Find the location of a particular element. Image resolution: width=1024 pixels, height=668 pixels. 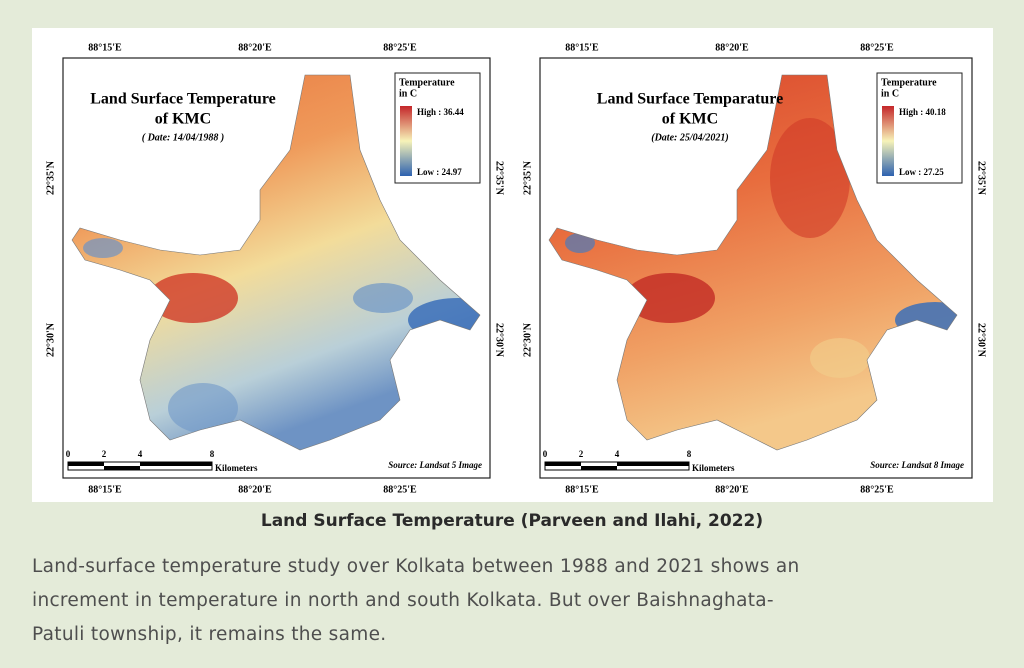

legend-high: High : 36.44 is located at coordinates (440, 112).